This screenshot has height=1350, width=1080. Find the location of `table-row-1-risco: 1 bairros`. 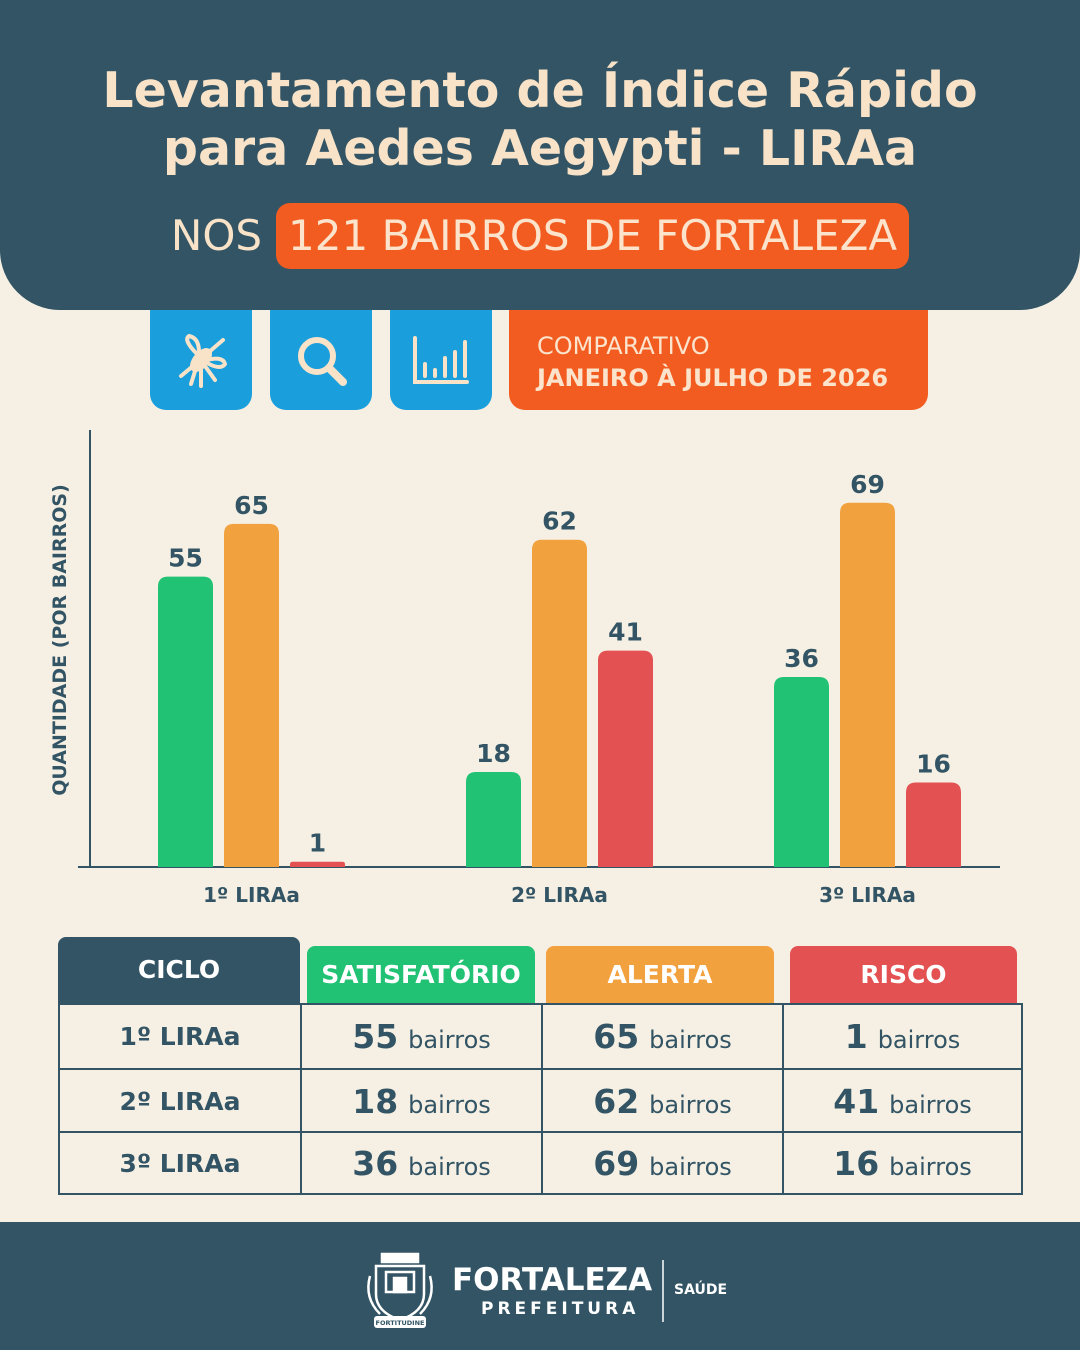

table-row-1-risco: 1 bairros is located at coordinates (902, 1036).